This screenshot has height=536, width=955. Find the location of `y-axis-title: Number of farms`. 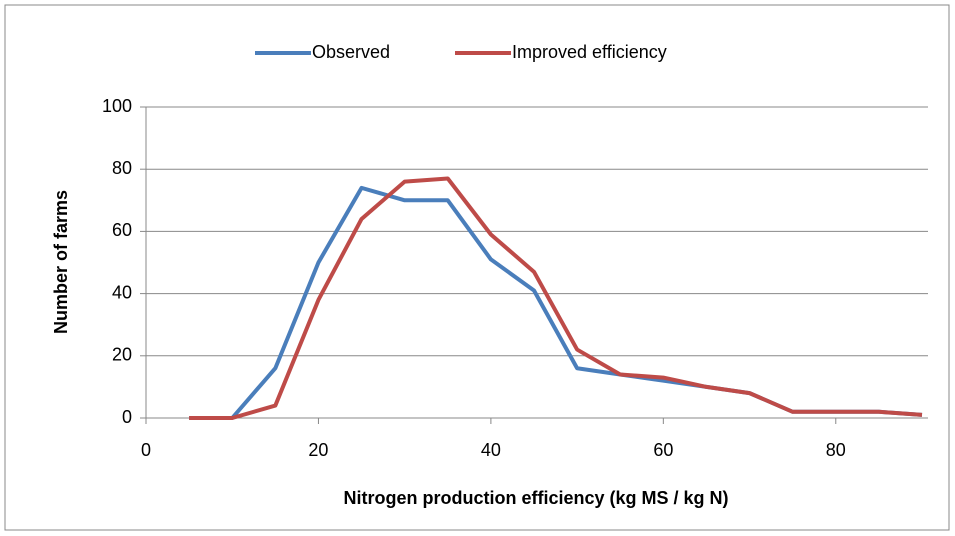

y-axis-title: Number of farms is located at coordinates (61, 262).